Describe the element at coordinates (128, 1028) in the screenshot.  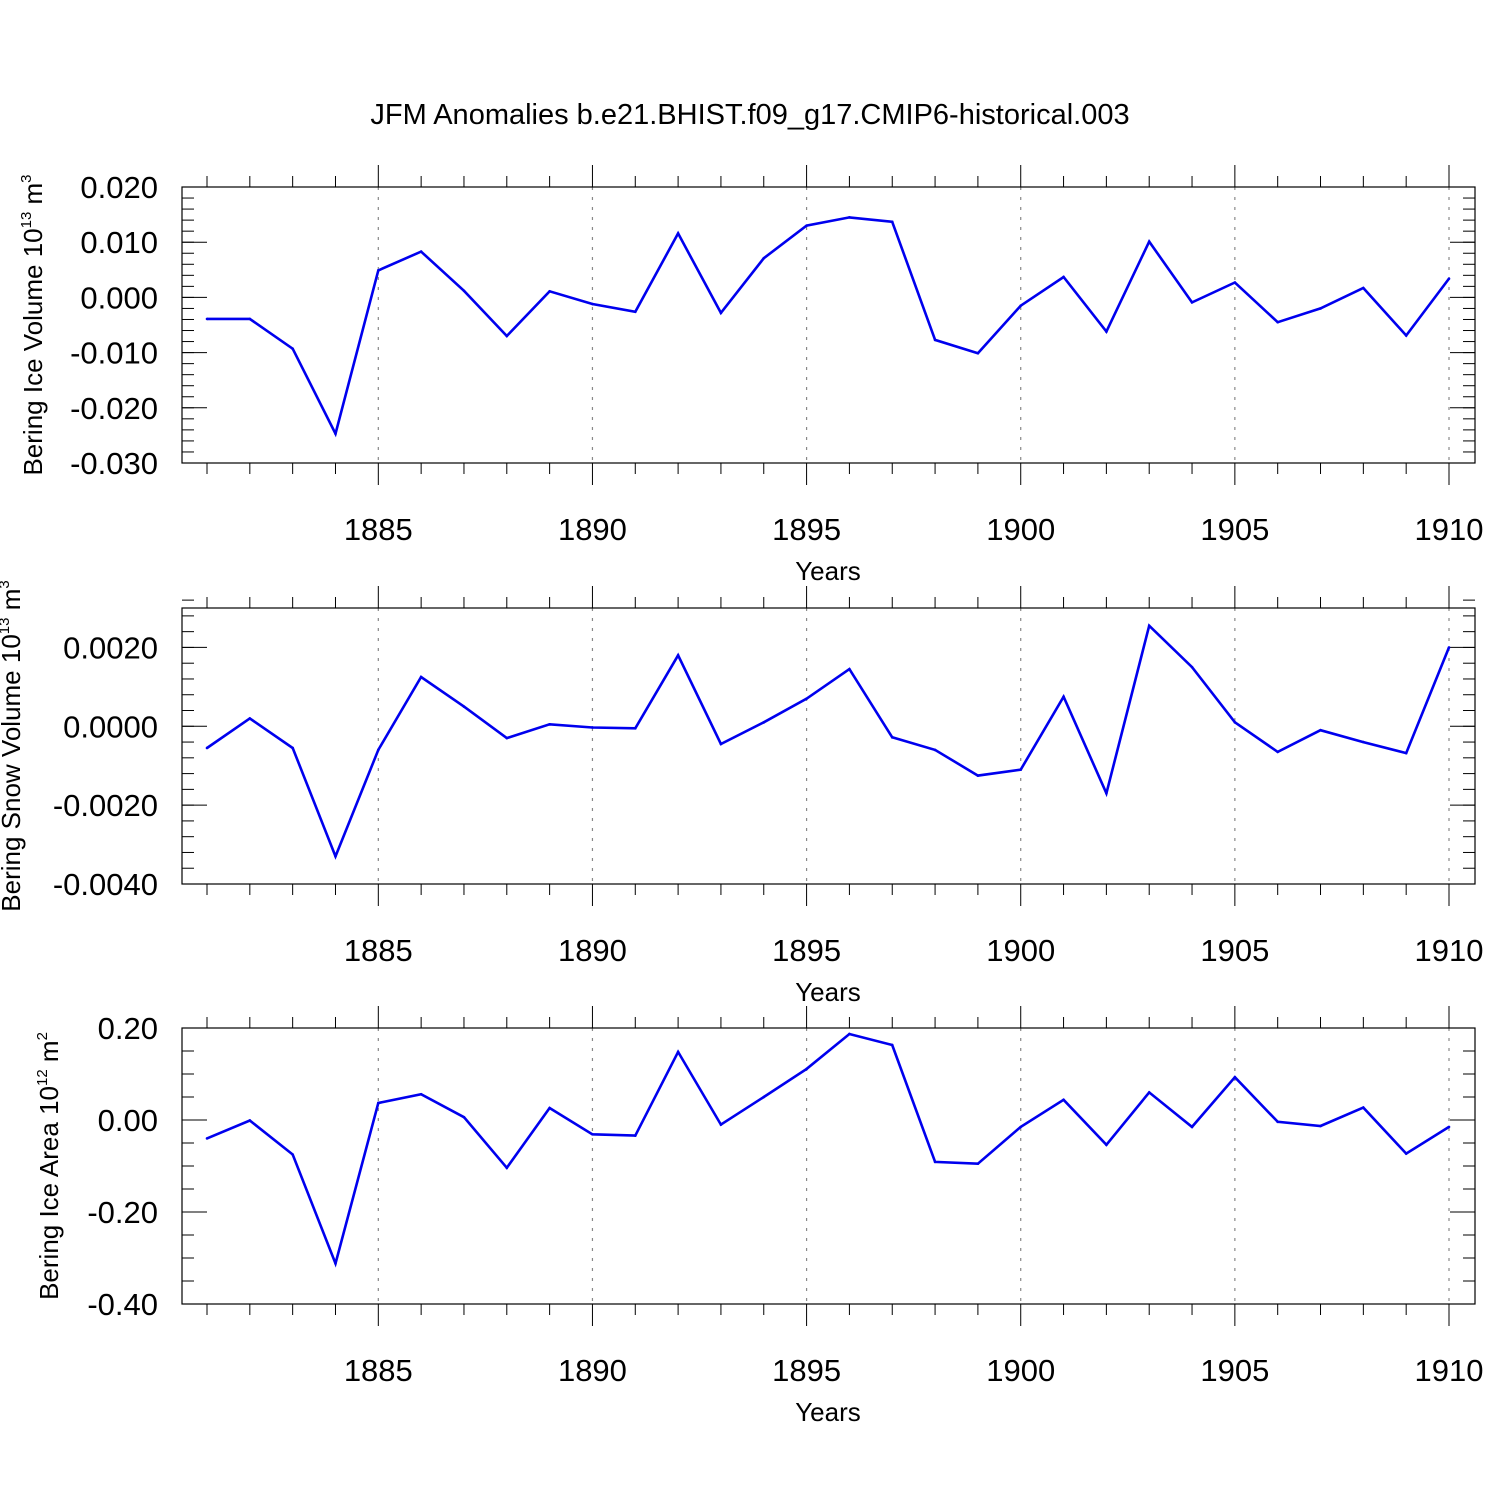
I see `y-tick-label: 0.20` at that location.